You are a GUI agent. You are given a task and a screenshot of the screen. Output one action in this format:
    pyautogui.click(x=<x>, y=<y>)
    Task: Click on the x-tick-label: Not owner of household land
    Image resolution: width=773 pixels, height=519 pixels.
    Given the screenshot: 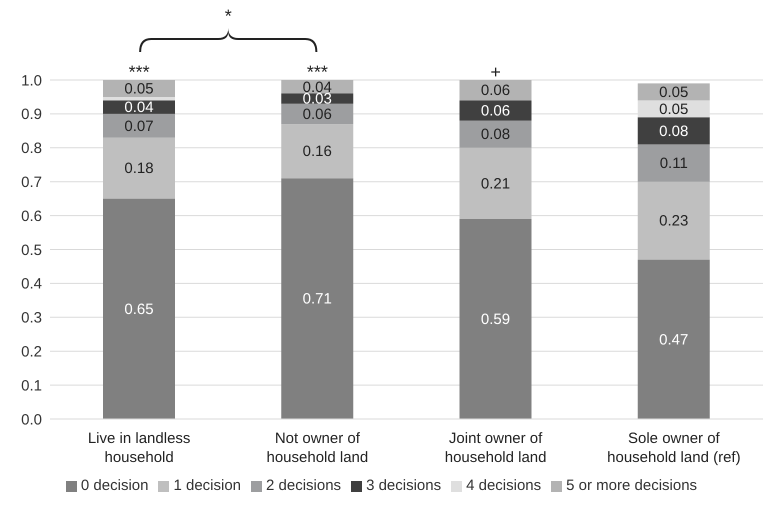 What is the action you would take?
    pyautogui.click(x=317, y=448)
    